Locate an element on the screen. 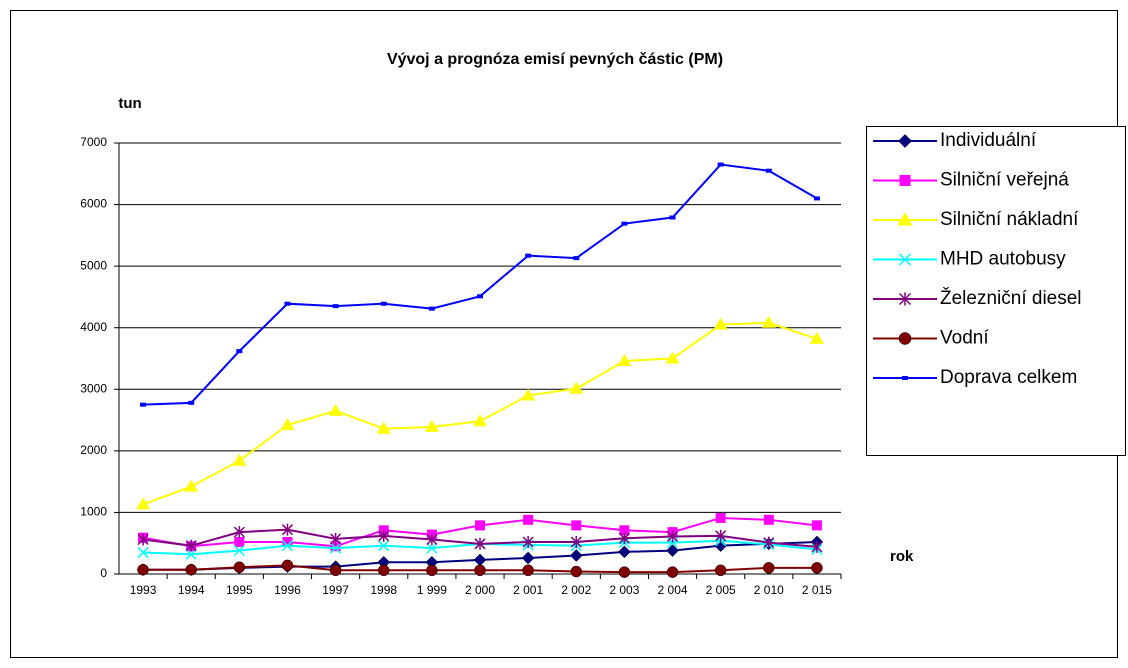 This screenshot has width=1128, height=668. x-tick-label: 1993 is located at coordinates (143, 590).